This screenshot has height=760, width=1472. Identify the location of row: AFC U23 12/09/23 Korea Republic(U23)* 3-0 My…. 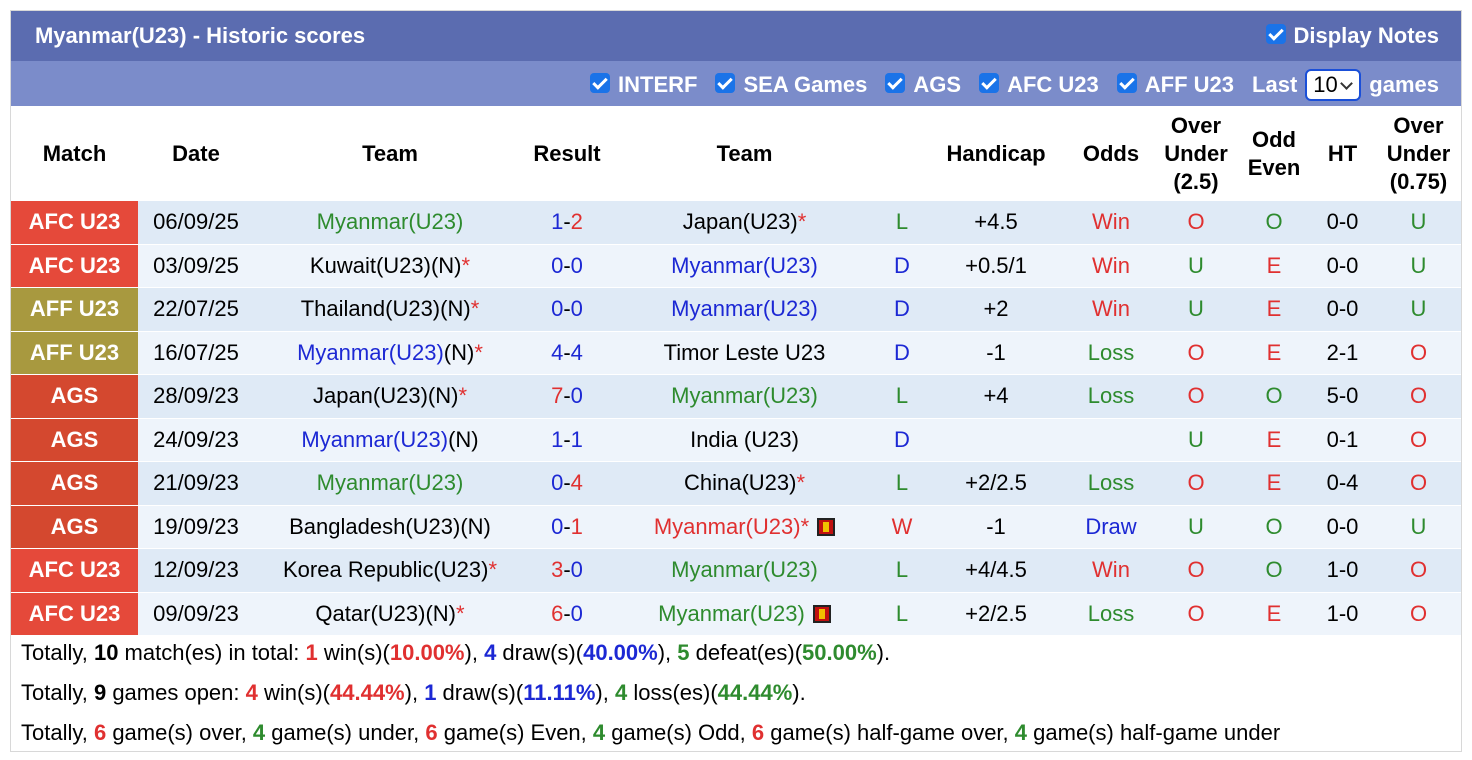
(736, 570).